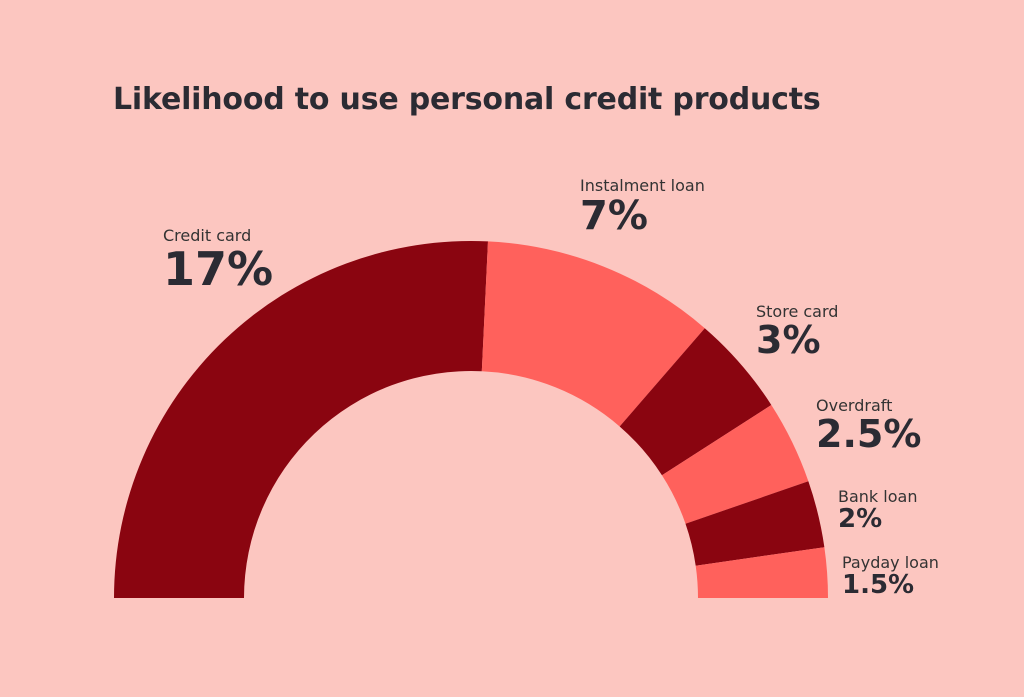 The height and width of the screenshot is (697, 1024). Describe the element at coordinates (878, 496) in the screenshot. I see `segment-name: Bank loan` at that location.